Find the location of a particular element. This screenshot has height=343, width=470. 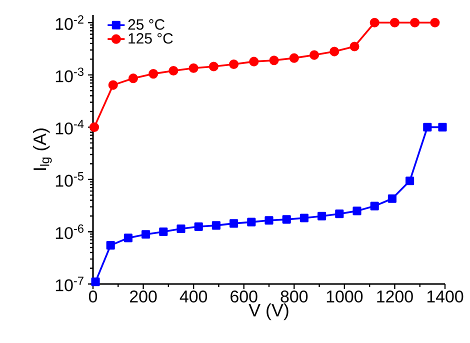

x-tick-label: 800 is located at coordinates (294, 296).